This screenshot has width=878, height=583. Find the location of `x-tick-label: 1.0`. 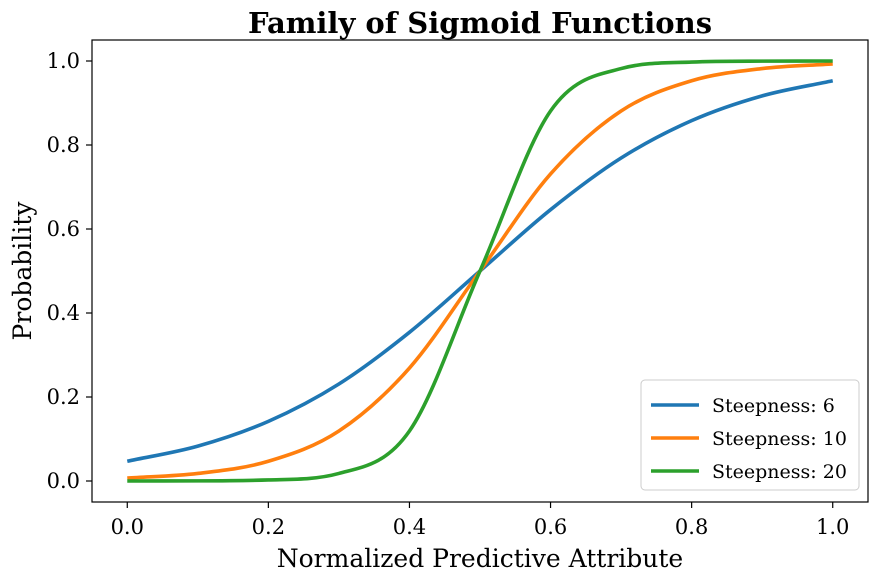

x-tick-label: 1.0 is located at coordinates (832, 527).